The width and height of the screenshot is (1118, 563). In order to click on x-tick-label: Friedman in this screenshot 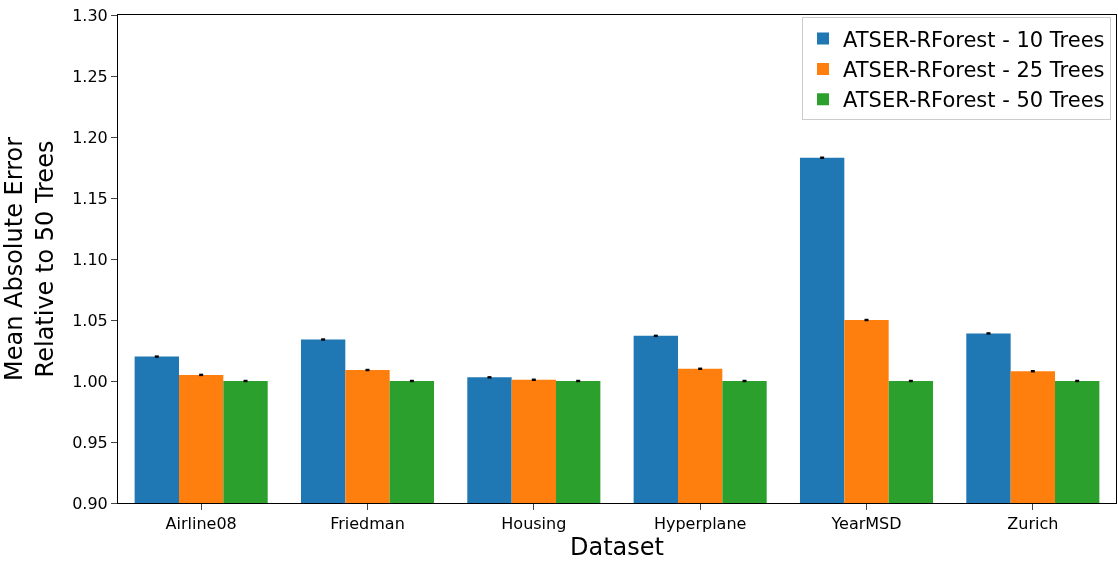, I will do `click(367, 524)`.